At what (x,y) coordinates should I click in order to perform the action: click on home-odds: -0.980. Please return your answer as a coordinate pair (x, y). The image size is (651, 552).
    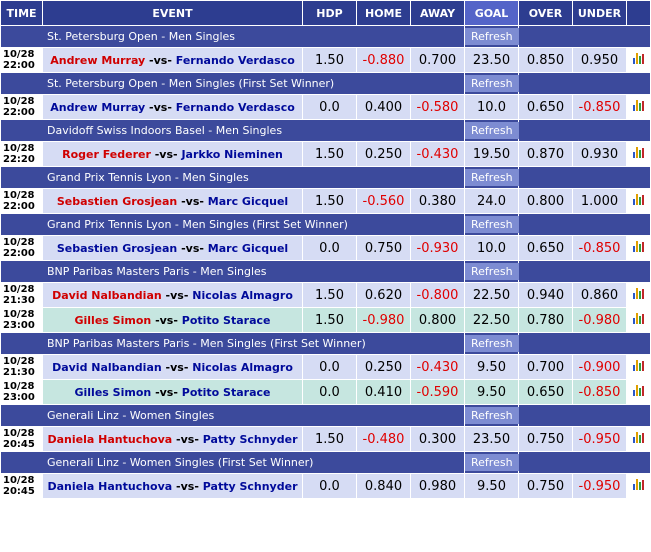
    Looking at the image, I should click on (383, 320).